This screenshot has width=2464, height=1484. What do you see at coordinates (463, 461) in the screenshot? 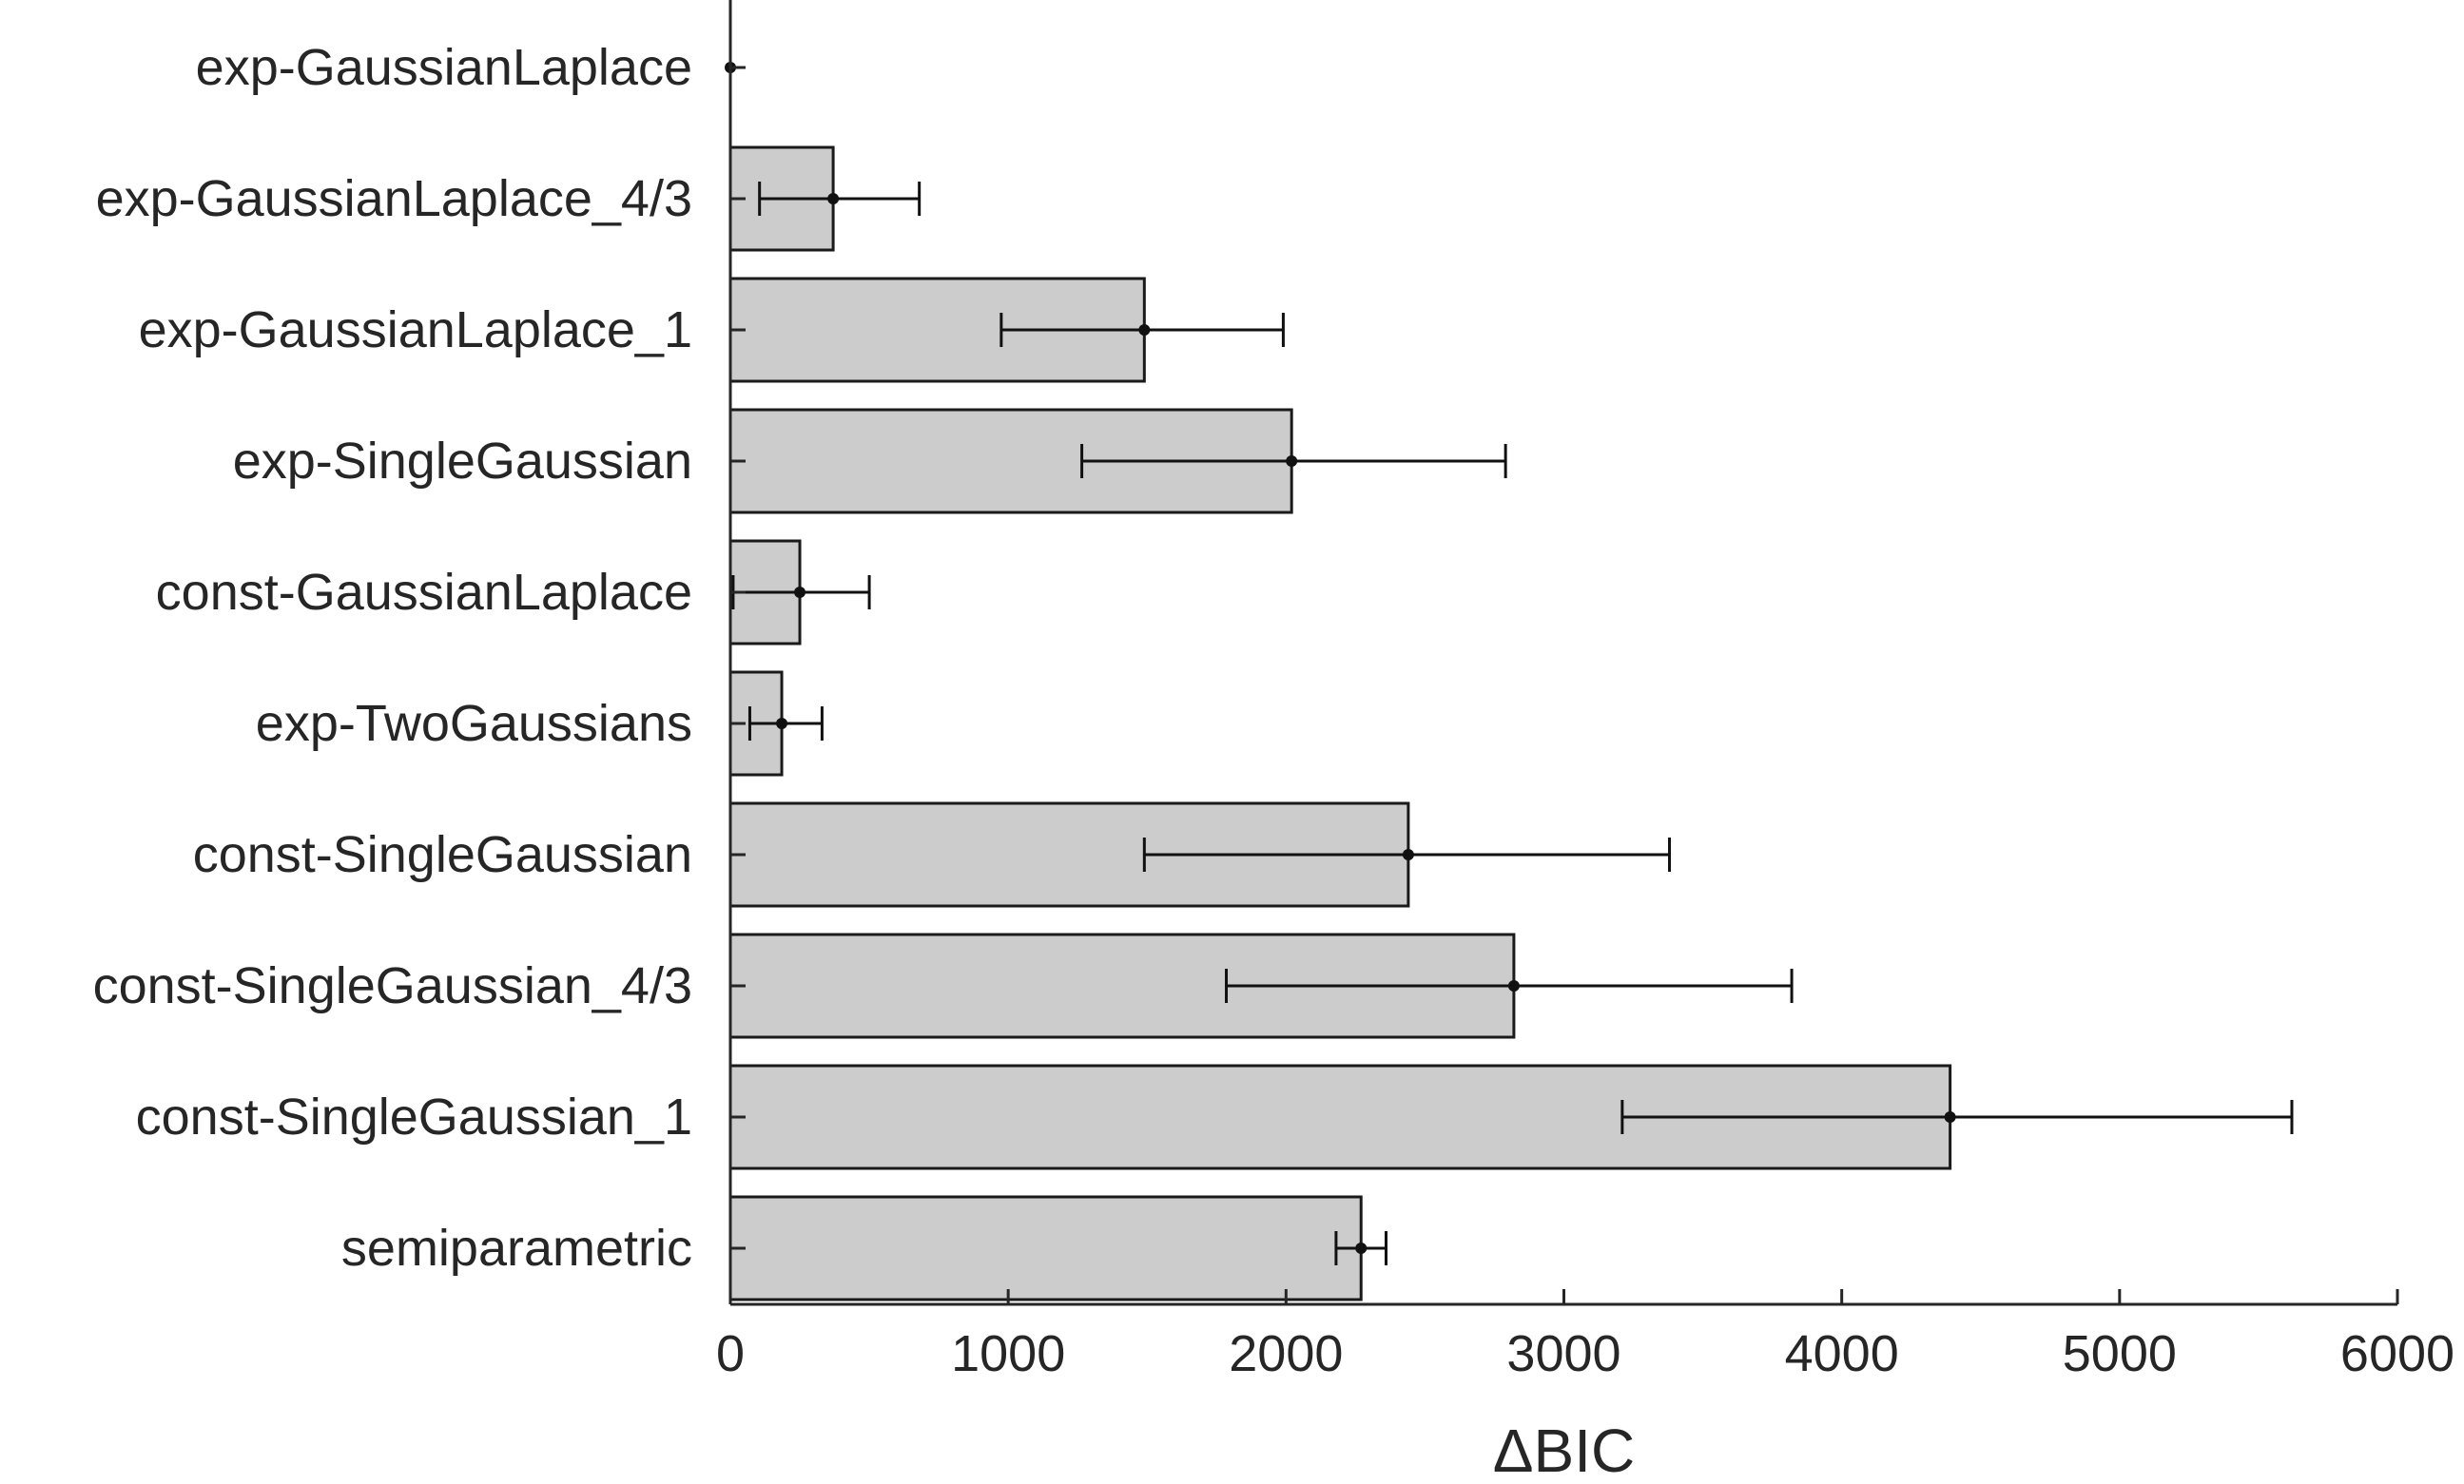
I see `category-label: exp-SingleGaussian` at bounding box center [463, 461].